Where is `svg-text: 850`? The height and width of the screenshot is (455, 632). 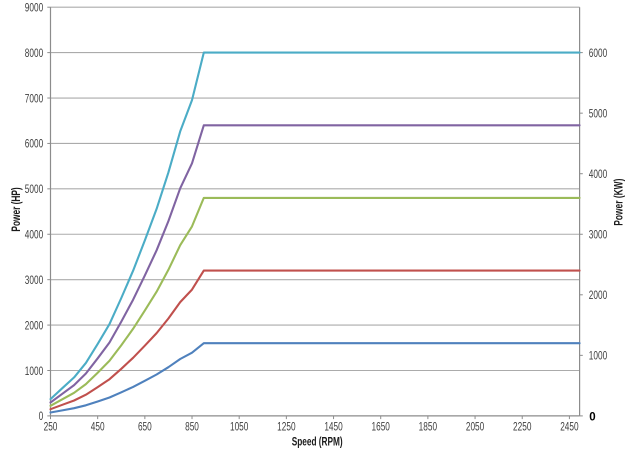 svg-text: 850 is located at coordinates (192, 427).